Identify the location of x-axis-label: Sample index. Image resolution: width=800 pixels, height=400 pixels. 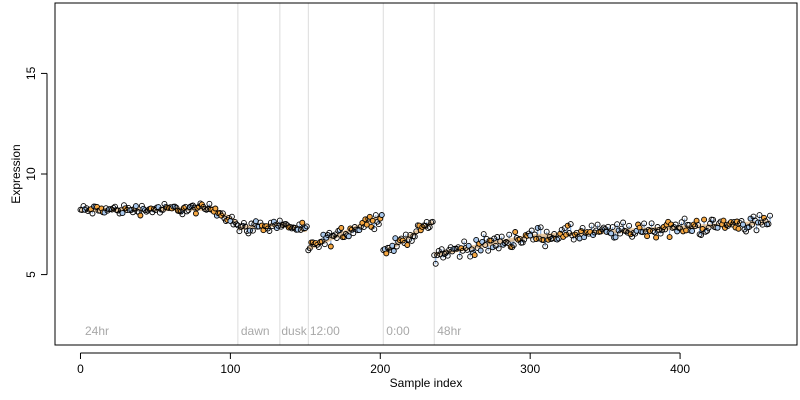
(426, 383).